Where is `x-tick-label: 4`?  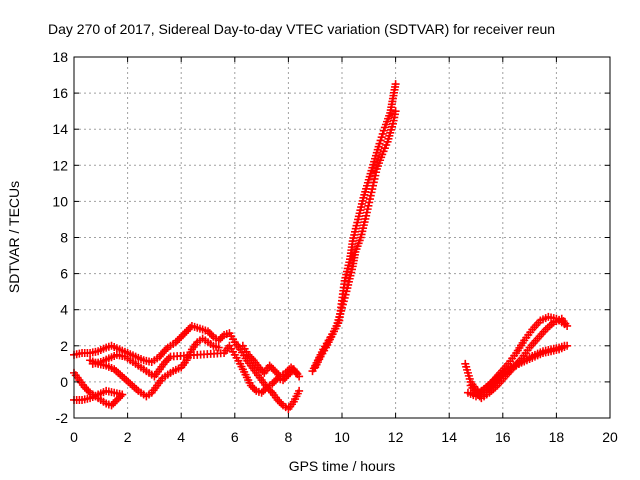 x-tick-label: 4 is located at coordinates (181, 437).